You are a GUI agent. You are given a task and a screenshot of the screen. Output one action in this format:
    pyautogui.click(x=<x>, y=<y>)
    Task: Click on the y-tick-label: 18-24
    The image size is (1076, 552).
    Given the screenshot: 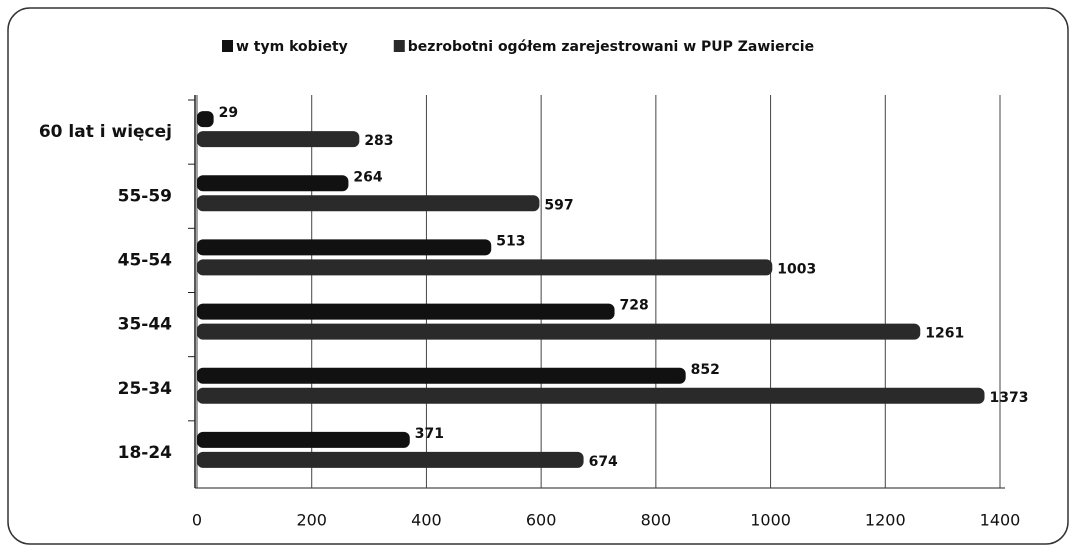 What is the action you would take?
    pyautogui.click(x=145, y=453)
    